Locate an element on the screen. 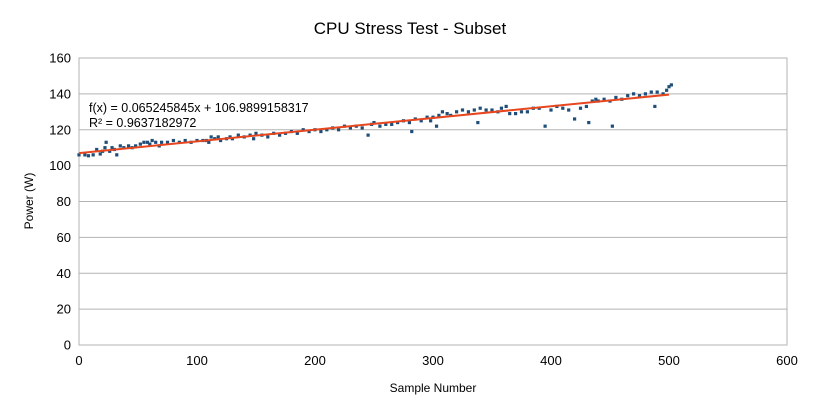 The height and width of the screenshot is (415, 820). y-axis-label: Power (W) is located at coordinates (29, 201).